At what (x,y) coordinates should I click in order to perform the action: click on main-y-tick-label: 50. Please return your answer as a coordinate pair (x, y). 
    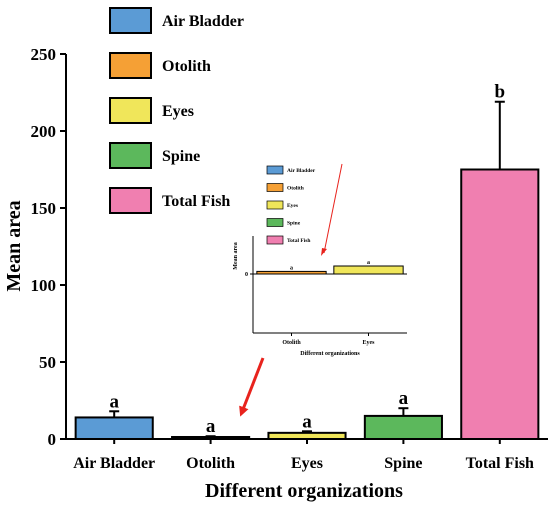
    Looking at the image, I should click on (47, 362).